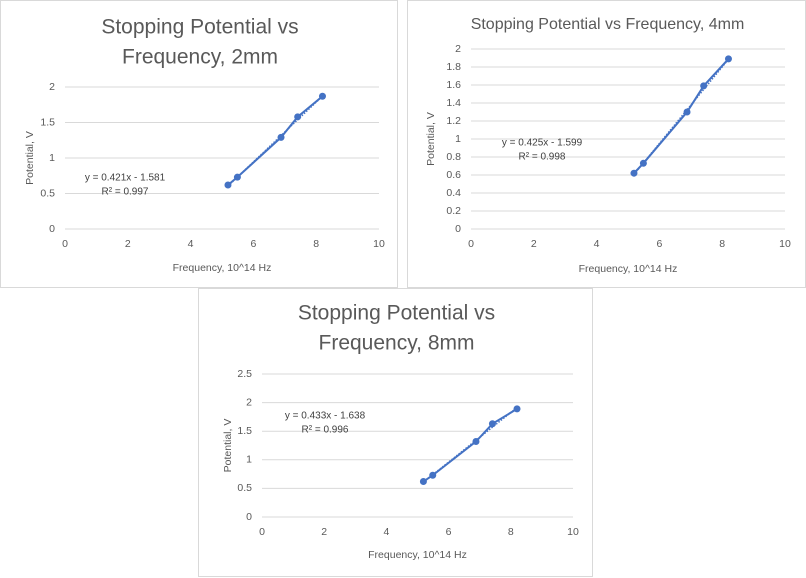  I want to click on trendline-equation: y = 0.421x - 1.581, so click(125, 178).